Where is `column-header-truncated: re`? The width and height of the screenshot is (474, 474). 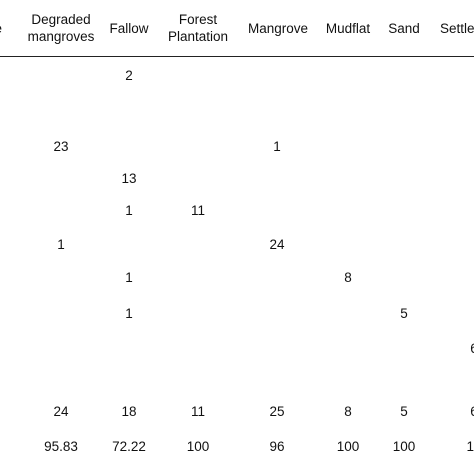 column-header-truncated: re is located at coordinates (6, 28).